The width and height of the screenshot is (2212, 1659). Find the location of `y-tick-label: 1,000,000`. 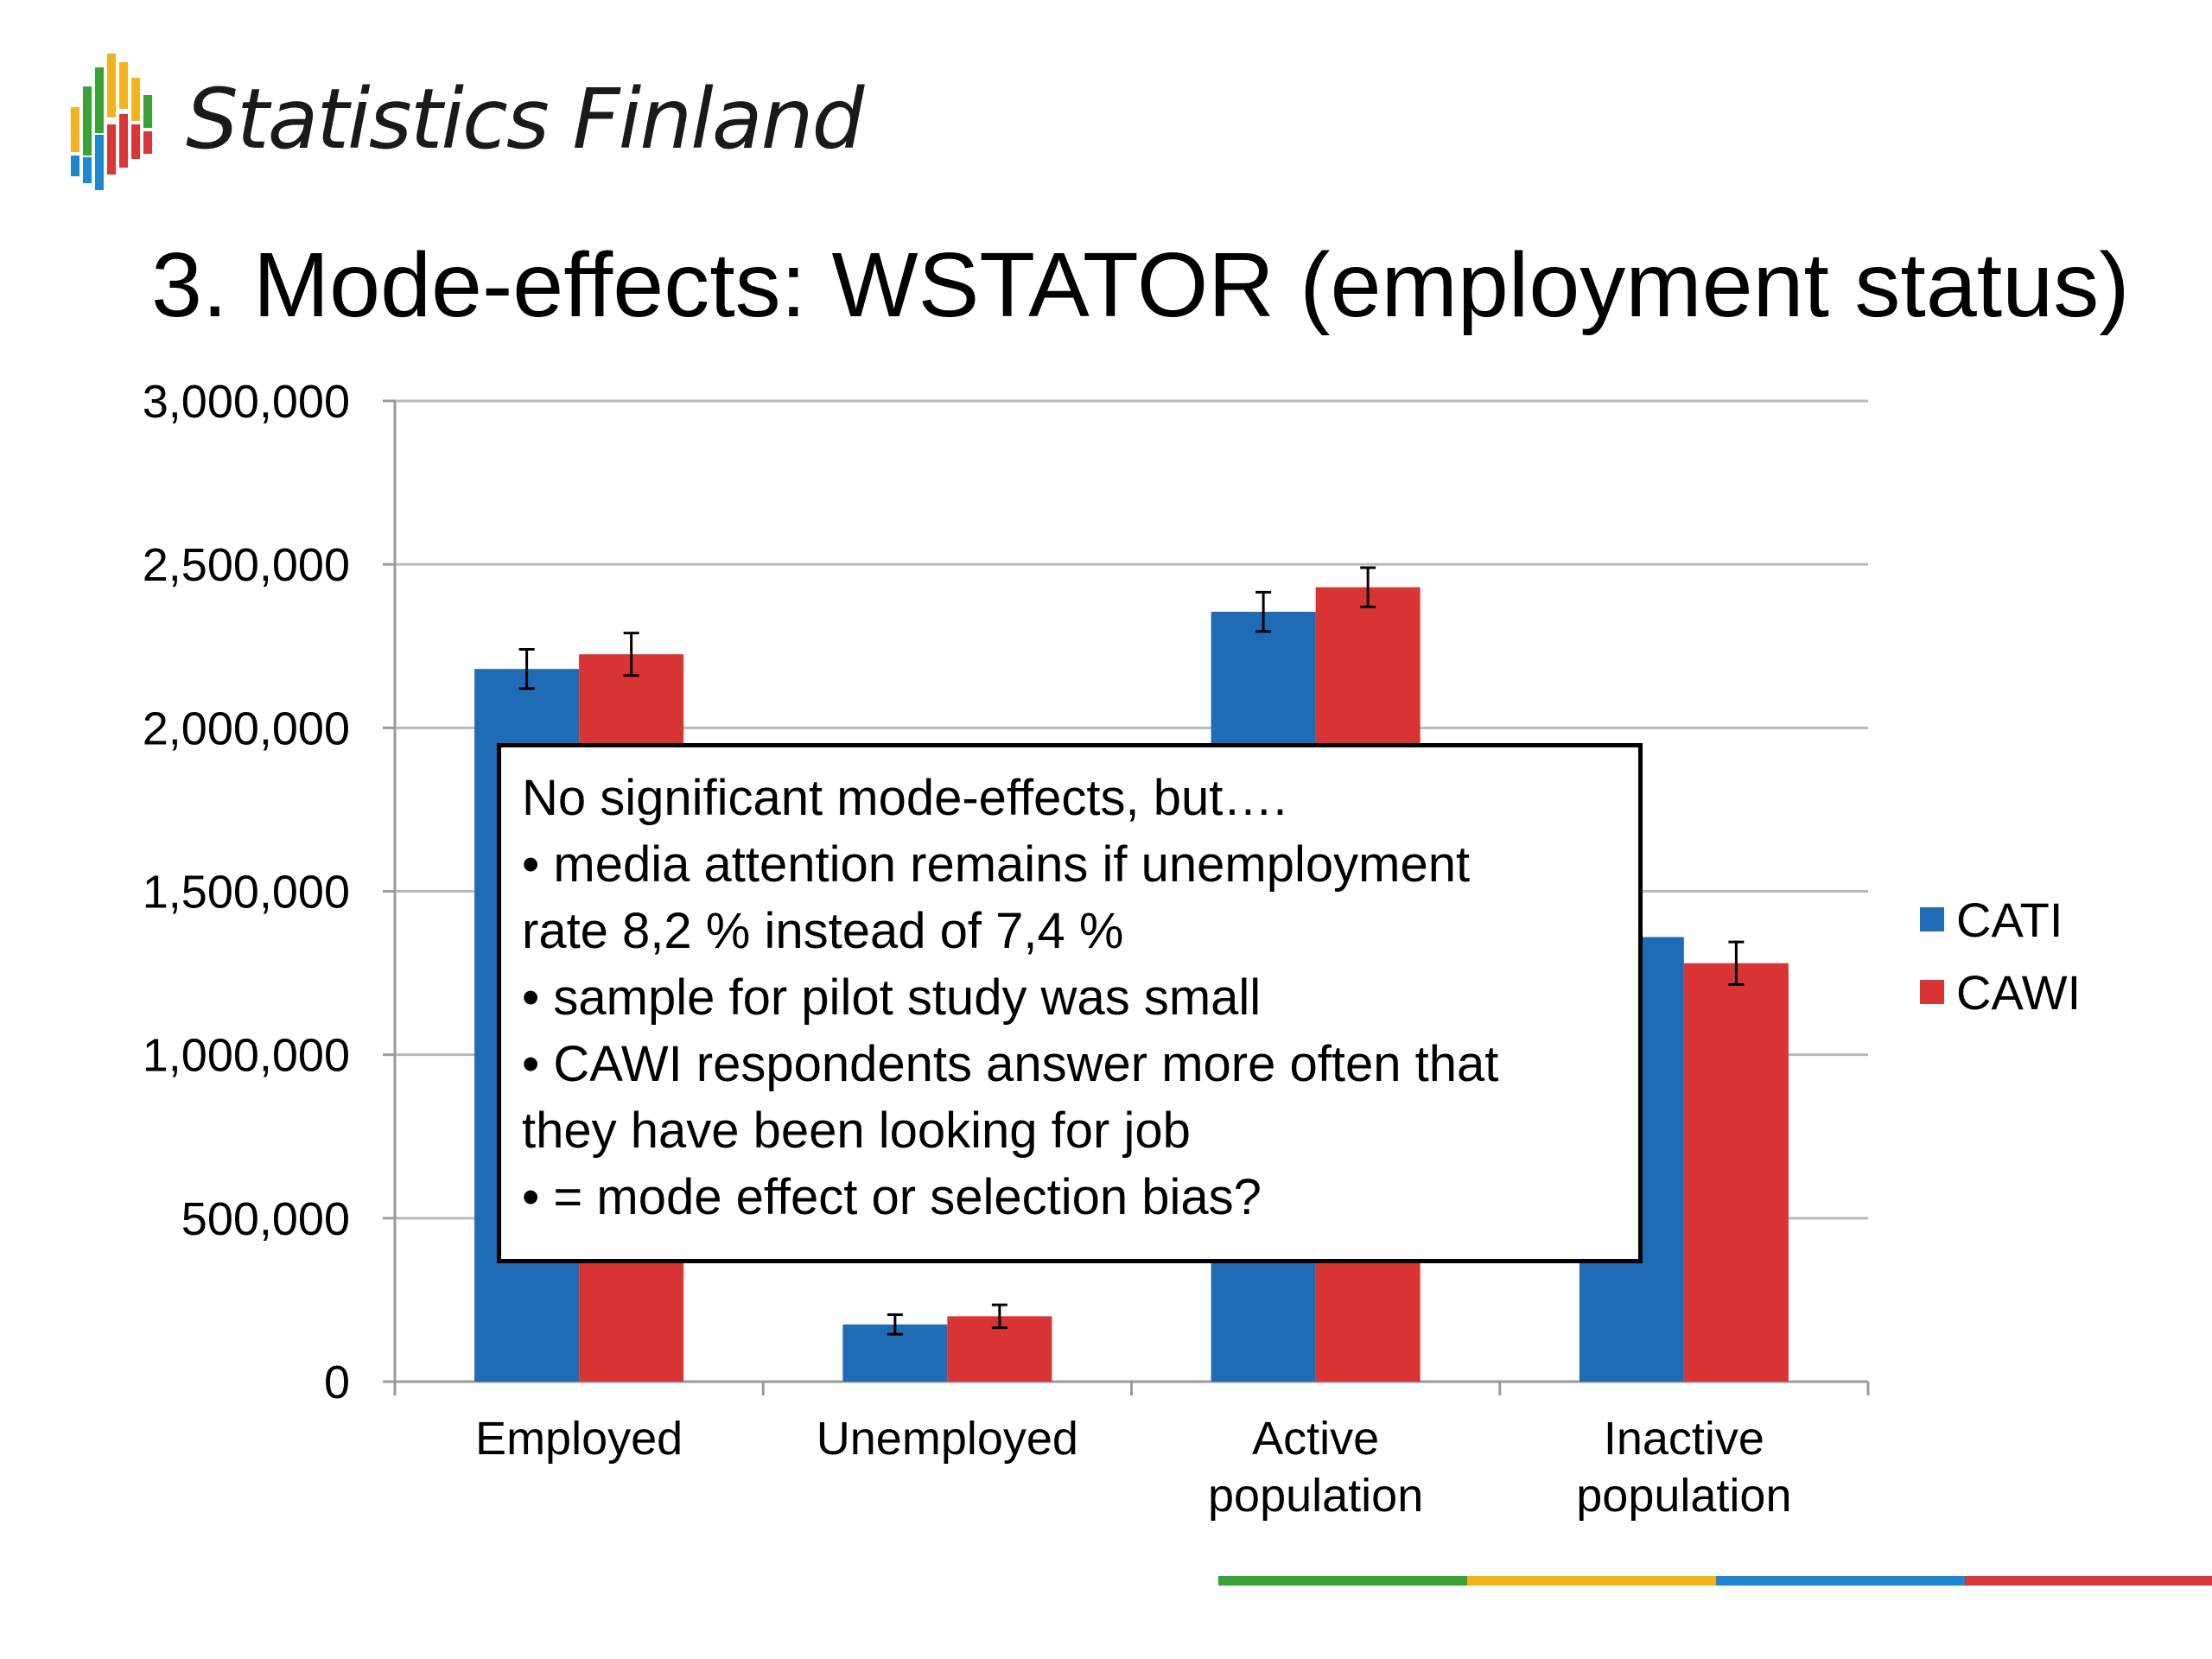

y-tick-label: 1,000,000 is located at coordinates (246, 1056).